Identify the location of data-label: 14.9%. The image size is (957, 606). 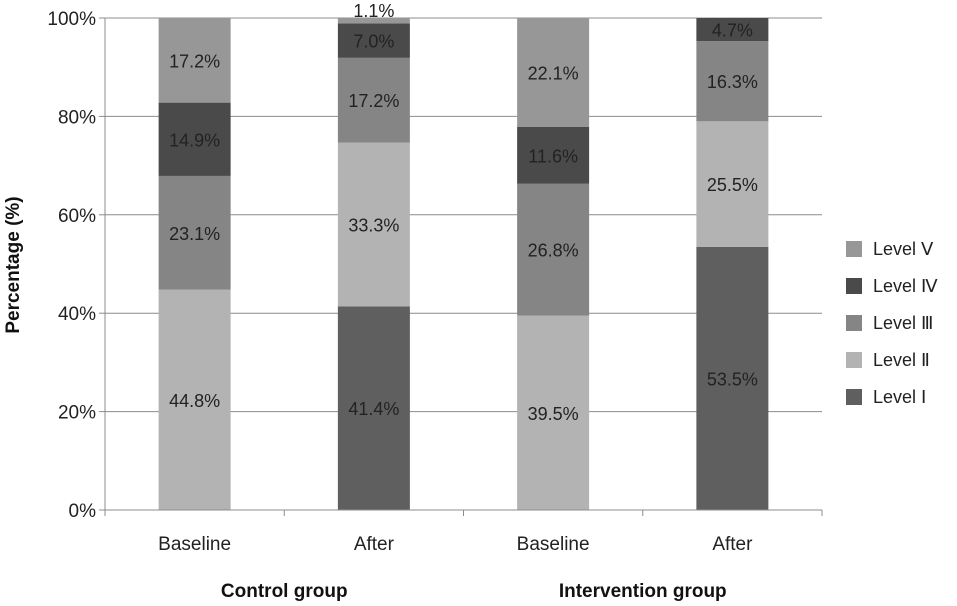
(194, 140).